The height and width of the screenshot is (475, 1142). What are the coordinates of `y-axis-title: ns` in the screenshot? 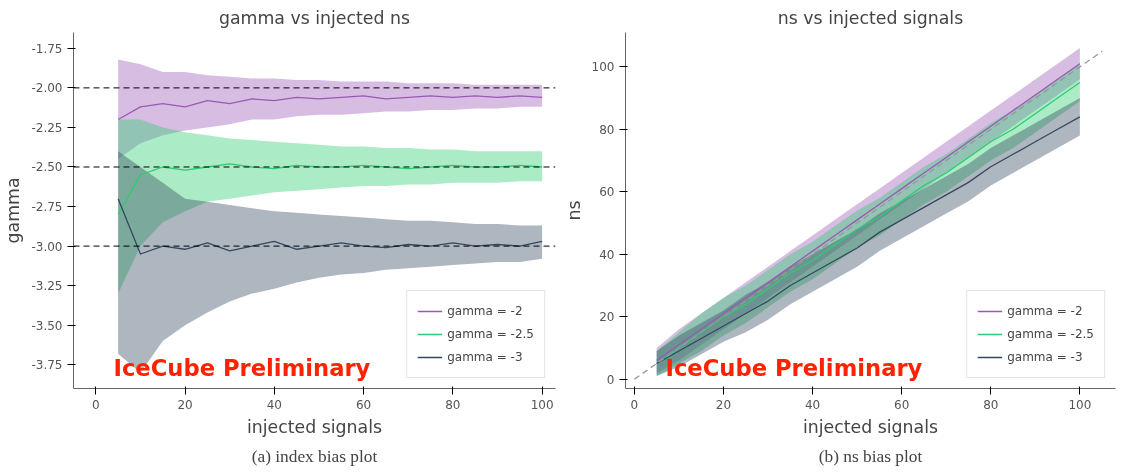 It's located at (573, 210).